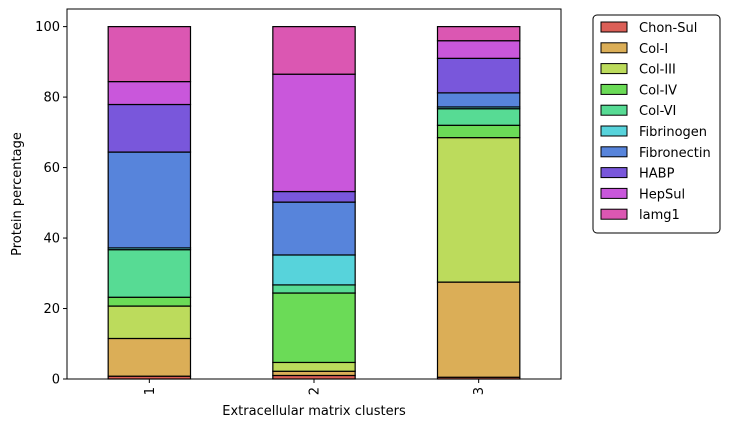  I want to click on legend-label: Col-IV, so click(658, 90).